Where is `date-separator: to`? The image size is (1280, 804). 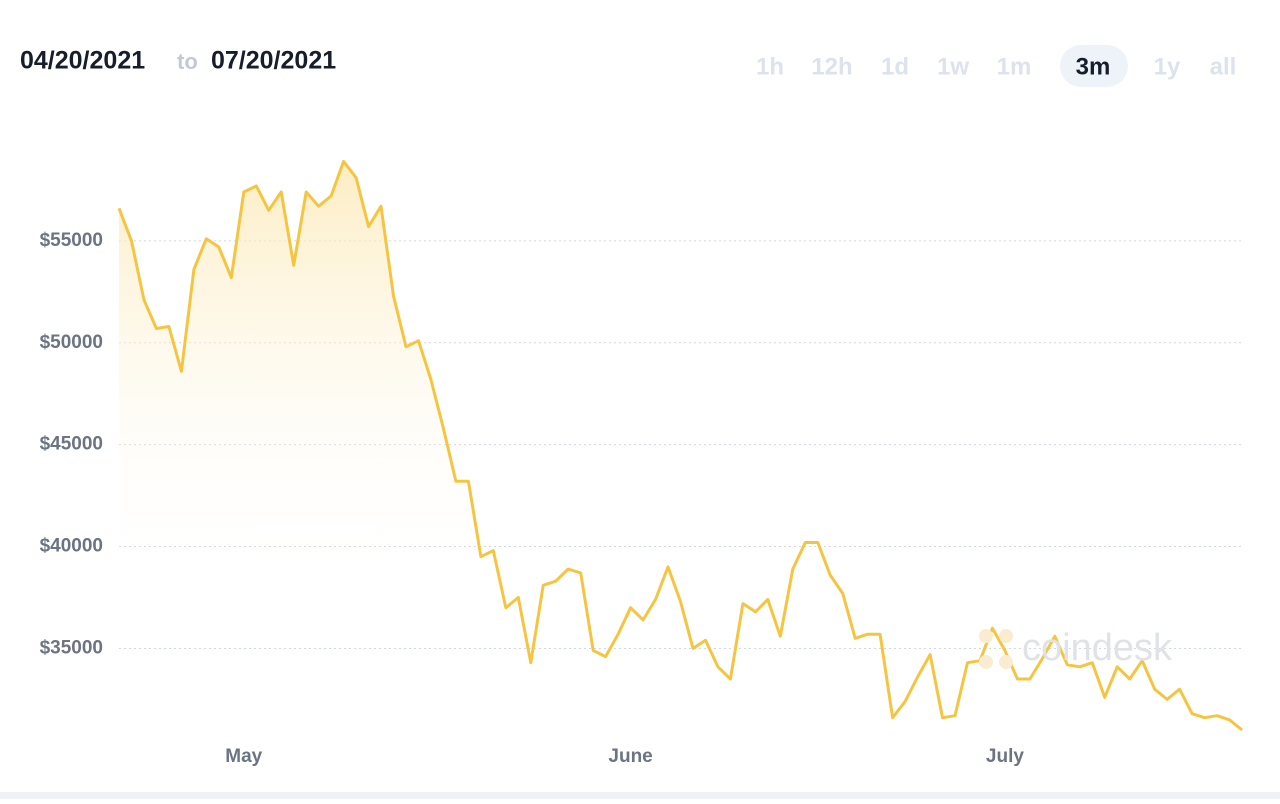 date-separator: to is located at coordinates (187, 61).